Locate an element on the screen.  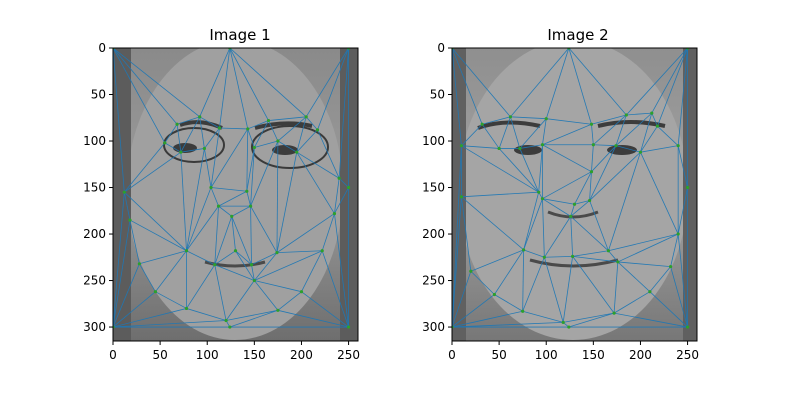
chart-title-2: Image 2 is located at coordinates (577, 35).